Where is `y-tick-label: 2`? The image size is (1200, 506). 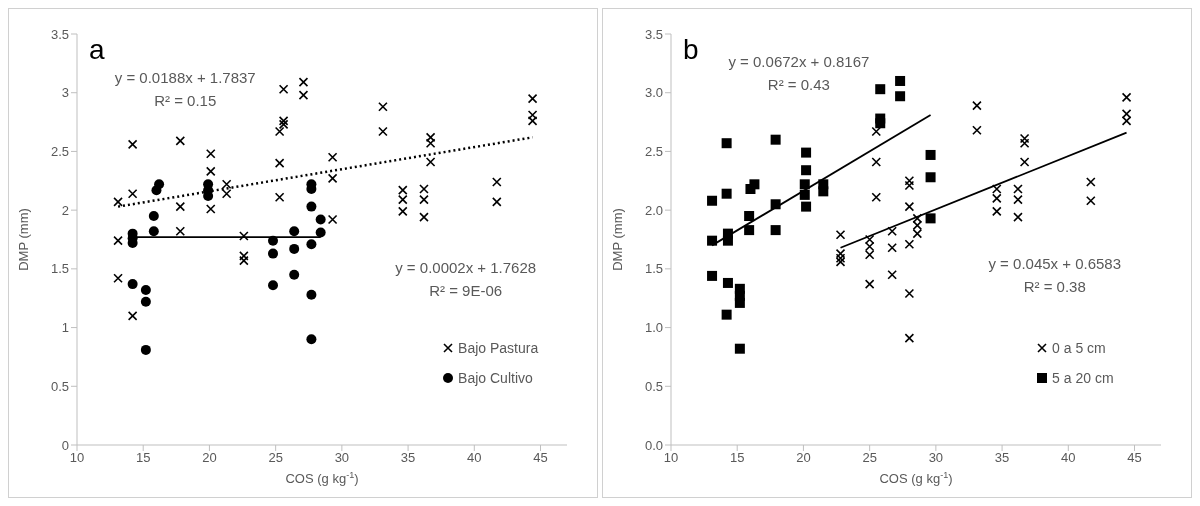
y-tick-label: 2 is located at coordinates (65, 210).